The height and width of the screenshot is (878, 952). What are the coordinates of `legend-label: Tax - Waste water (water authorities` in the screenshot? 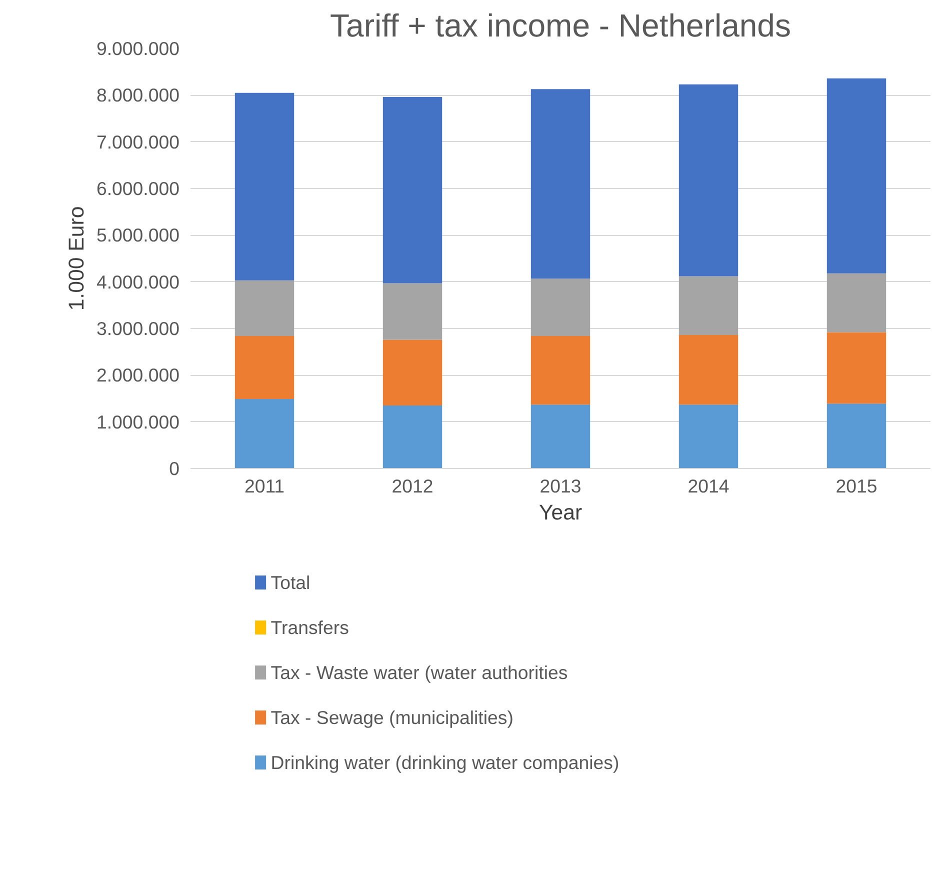 It's located at (419, 672).